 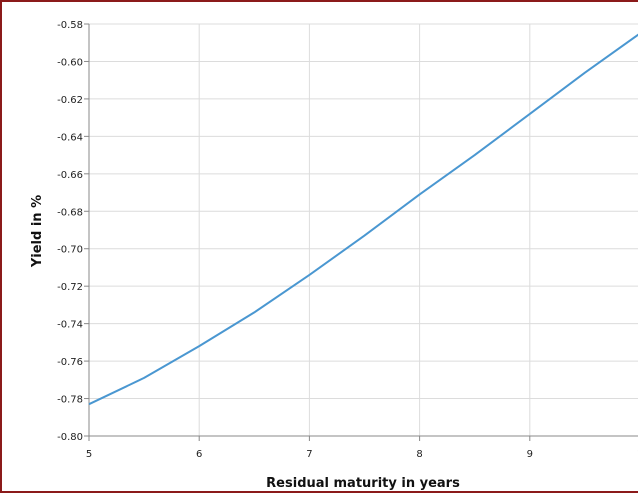 I want to click on y-tick-label: -0.62, so click(x=70, y=100).